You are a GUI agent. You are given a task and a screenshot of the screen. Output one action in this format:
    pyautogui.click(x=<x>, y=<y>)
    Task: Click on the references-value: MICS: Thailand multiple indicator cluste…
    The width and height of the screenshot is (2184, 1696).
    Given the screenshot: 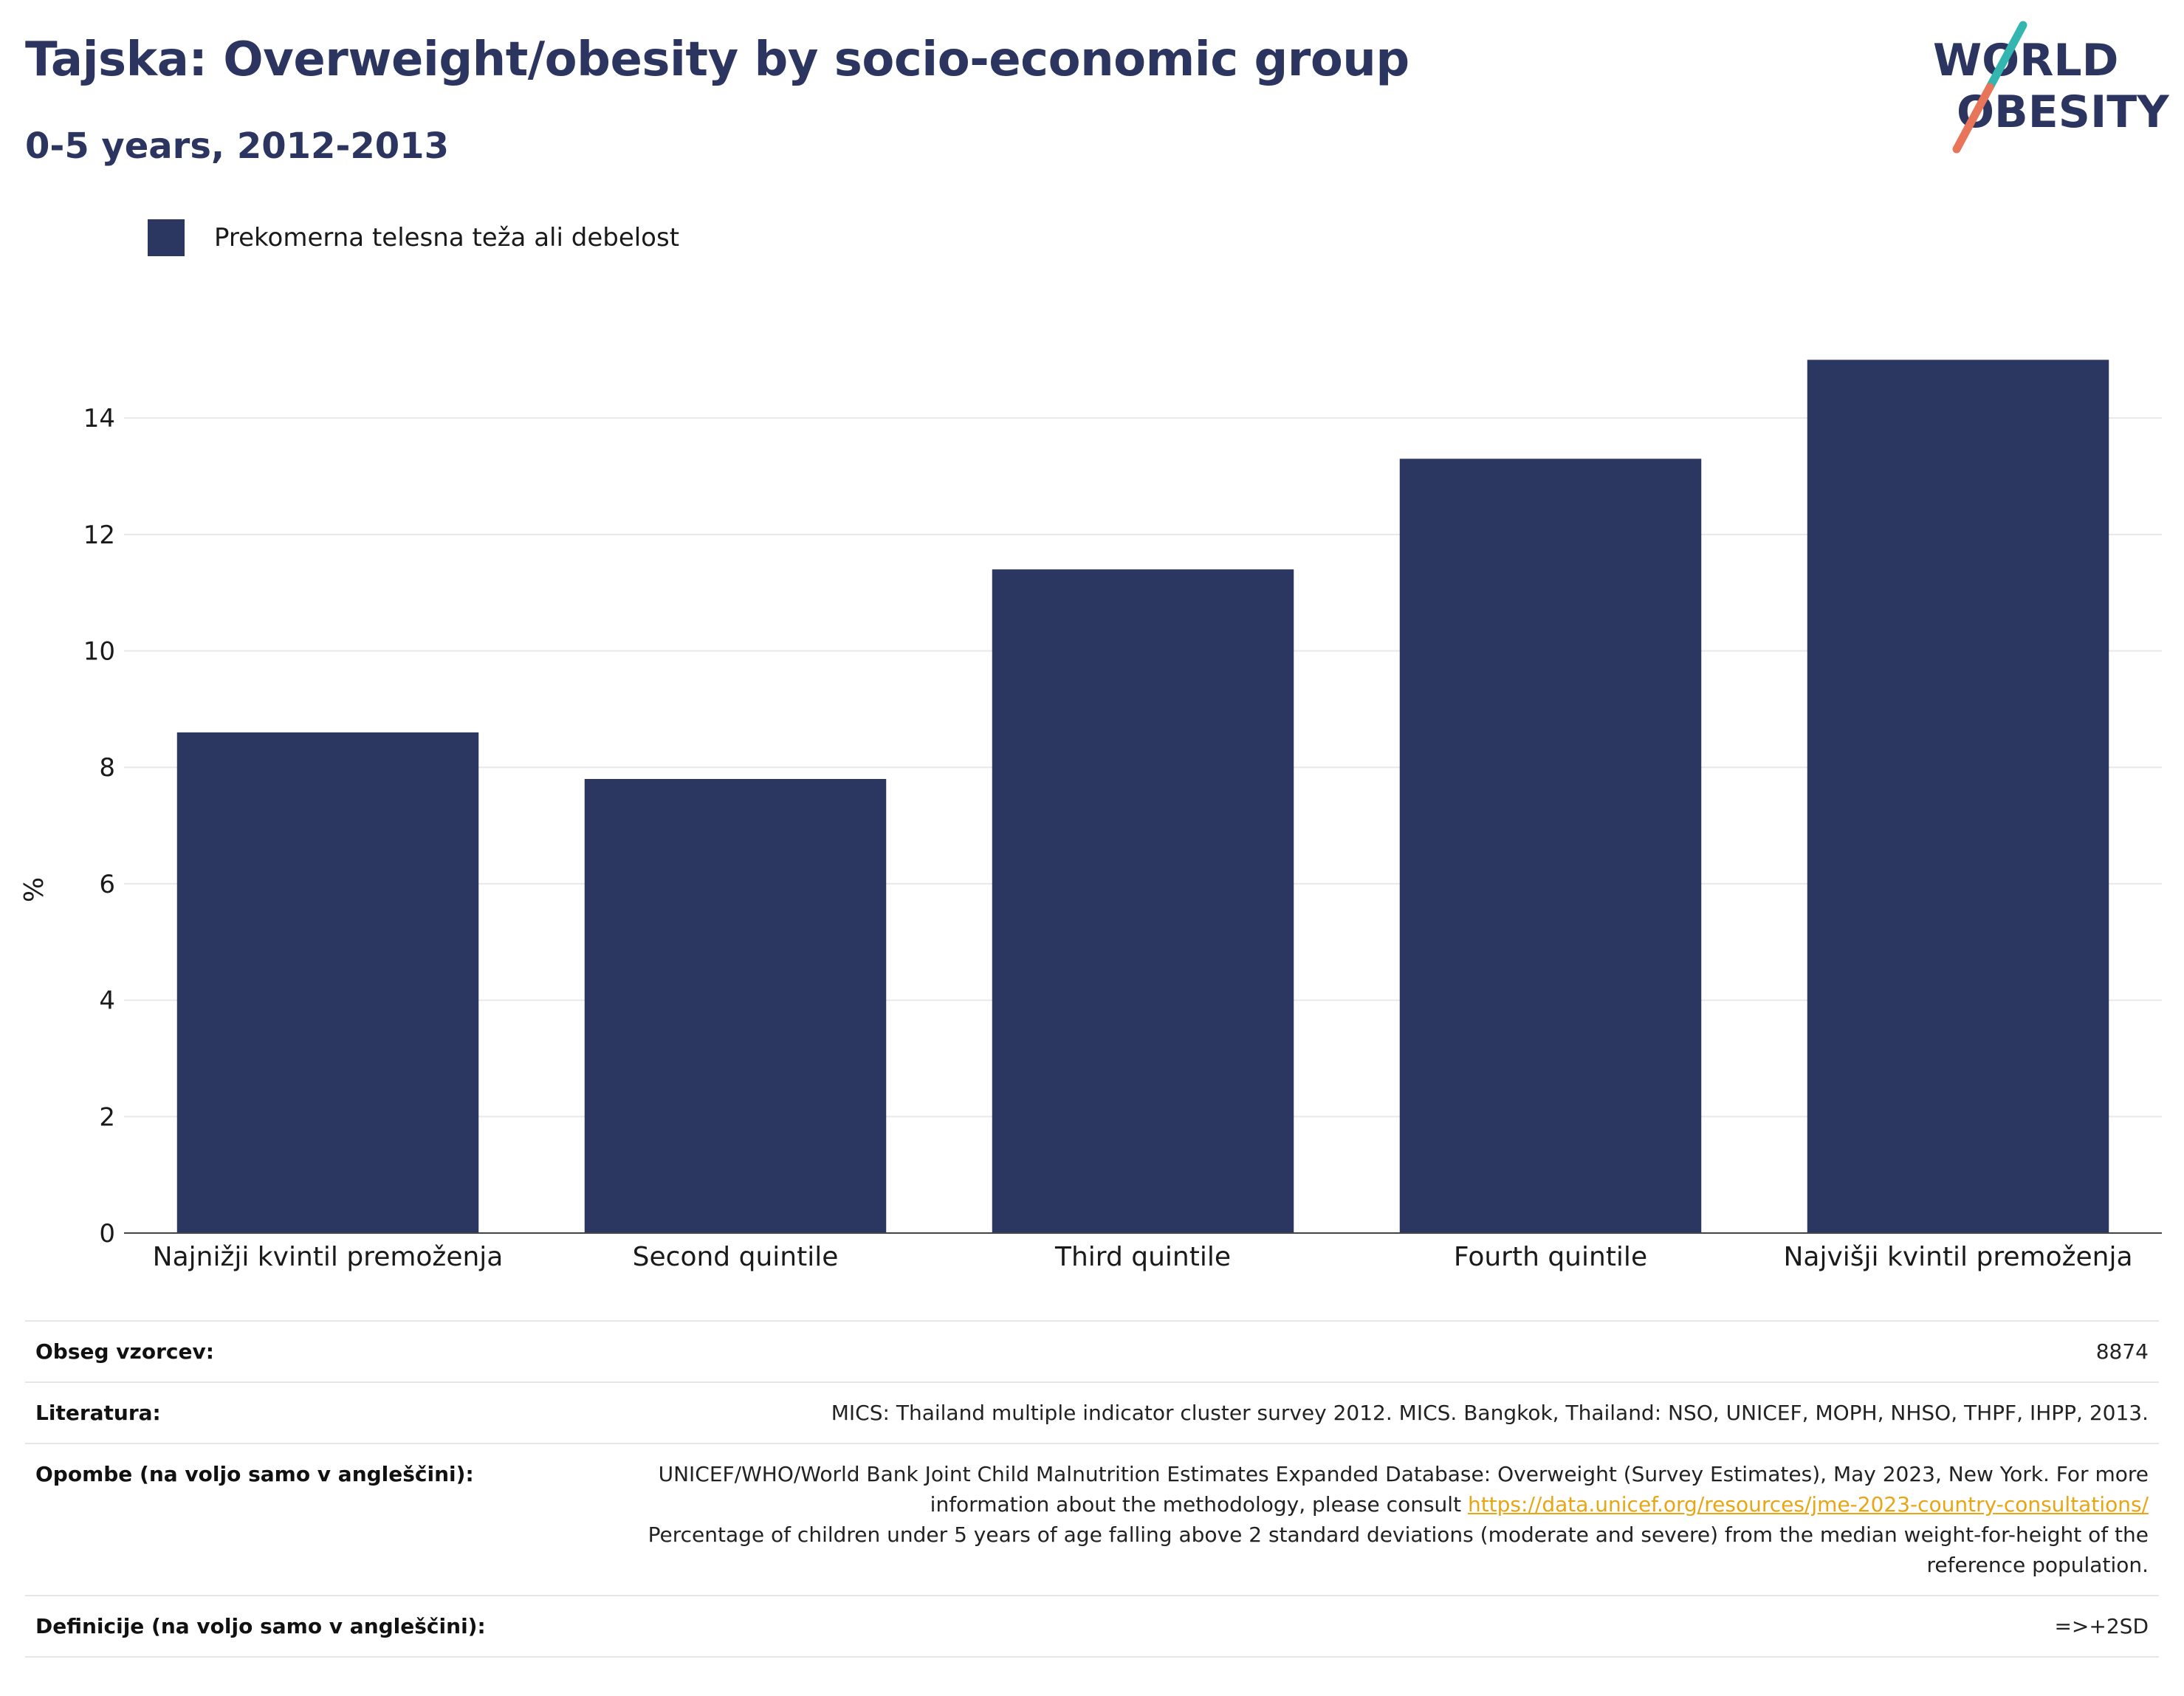 What is the action you would take?
    pyautogui.click(x=1368, y=1412)
    